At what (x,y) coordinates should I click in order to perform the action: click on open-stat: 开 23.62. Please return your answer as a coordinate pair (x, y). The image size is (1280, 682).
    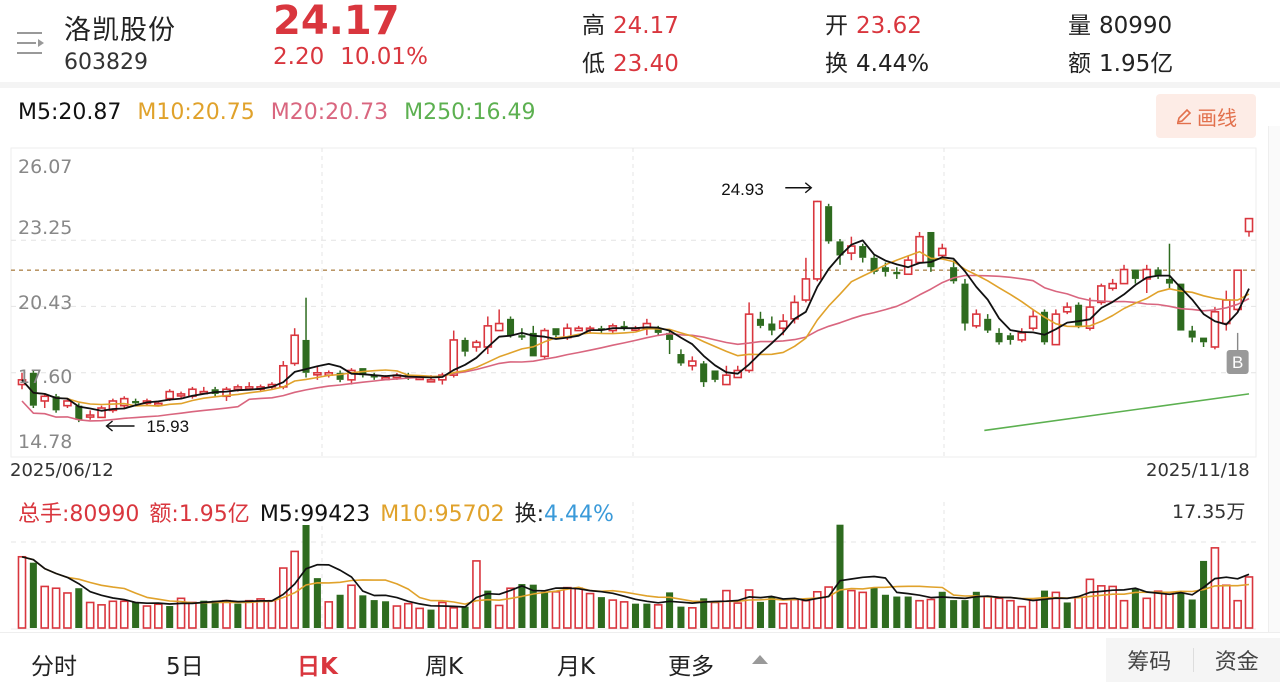
    Looking at the image, I should click on (873, 23).